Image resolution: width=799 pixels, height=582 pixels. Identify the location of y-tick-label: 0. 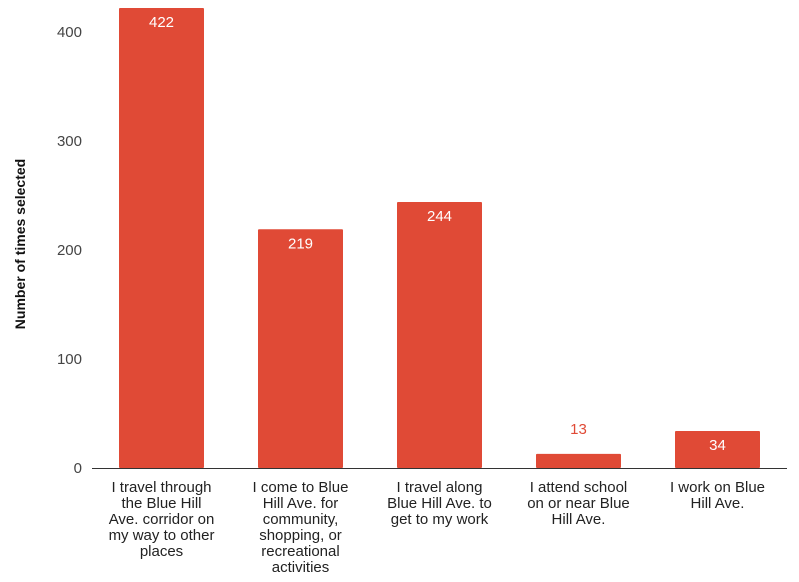
(78, 468).